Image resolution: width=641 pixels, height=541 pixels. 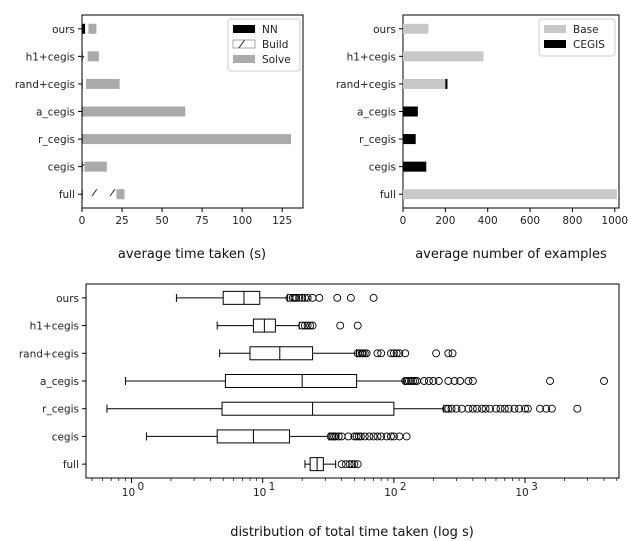 What do you see at coordinates (366, 85) in the screenshot?
I see `examples-ytick-label: rand+cegis` at bounding box center [366, 85].